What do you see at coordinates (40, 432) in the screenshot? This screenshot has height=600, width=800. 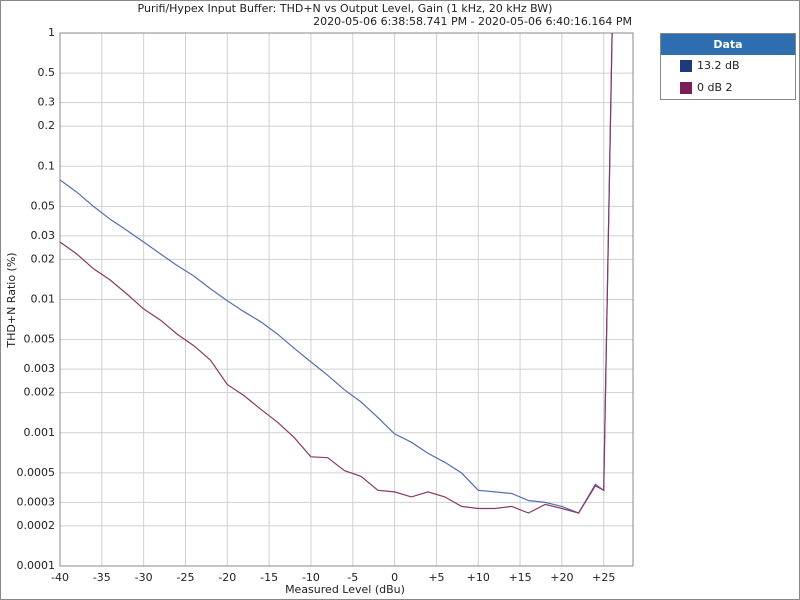 I see `y-tick-label: 0.001` at bounding box center [40, 432].